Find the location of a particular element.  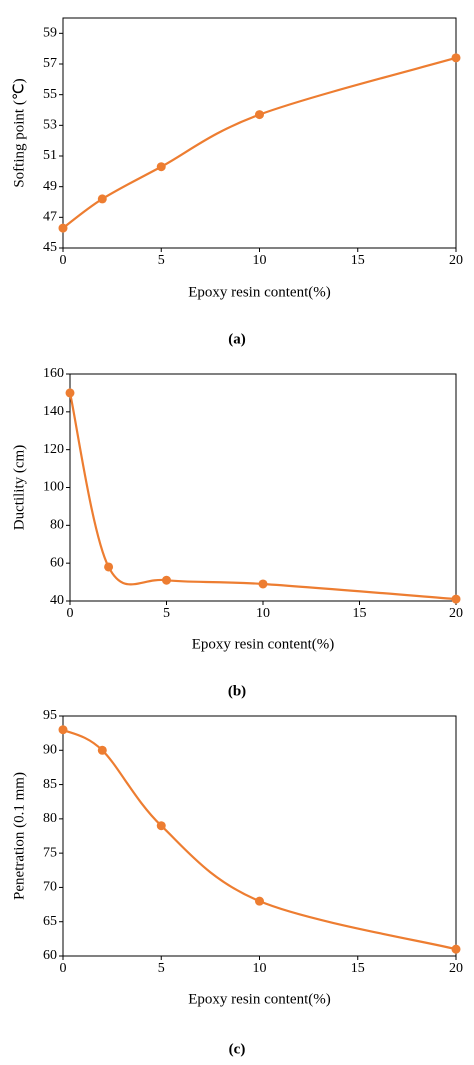

panel-label: (c) is located at coordinates (237, 1049).